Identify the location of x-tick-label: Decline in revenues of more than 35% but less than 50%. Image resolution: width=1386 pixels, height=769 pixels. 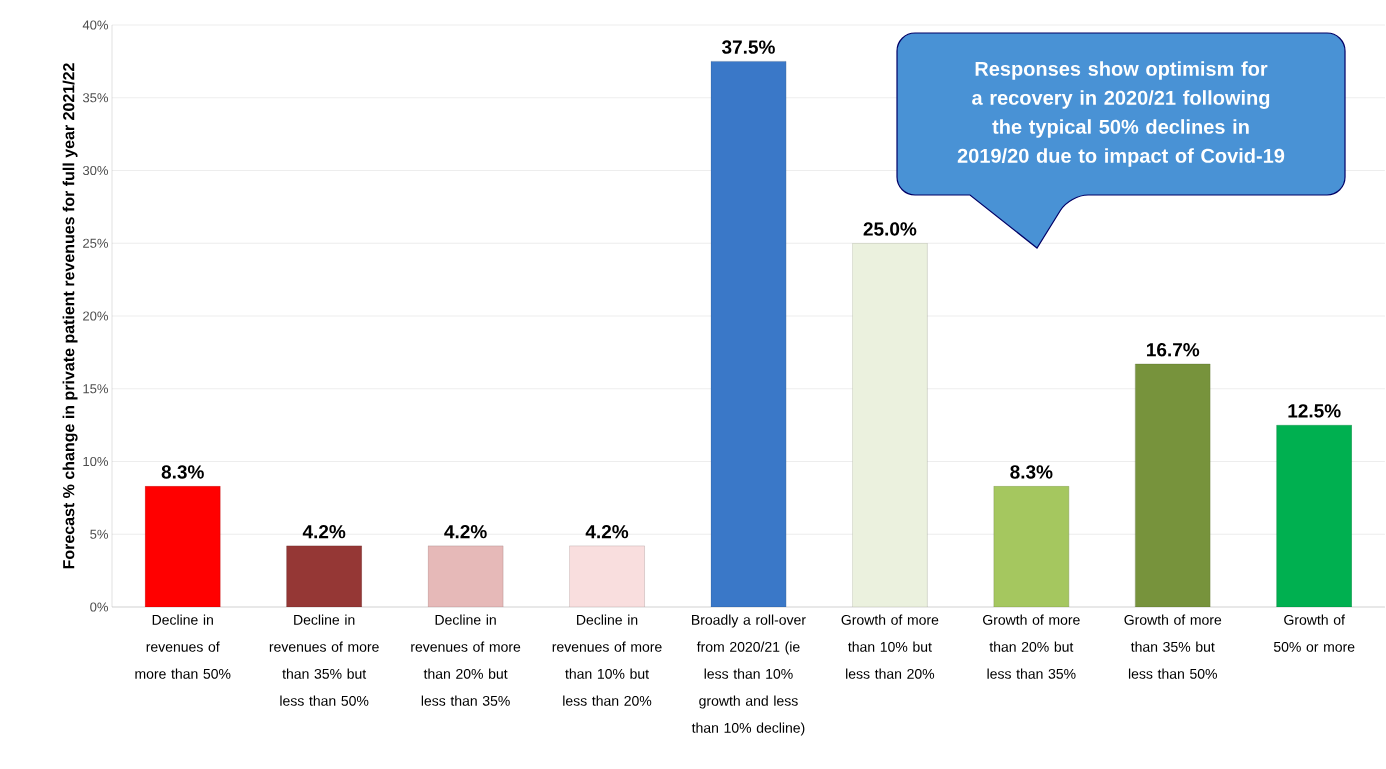
(324, 660).